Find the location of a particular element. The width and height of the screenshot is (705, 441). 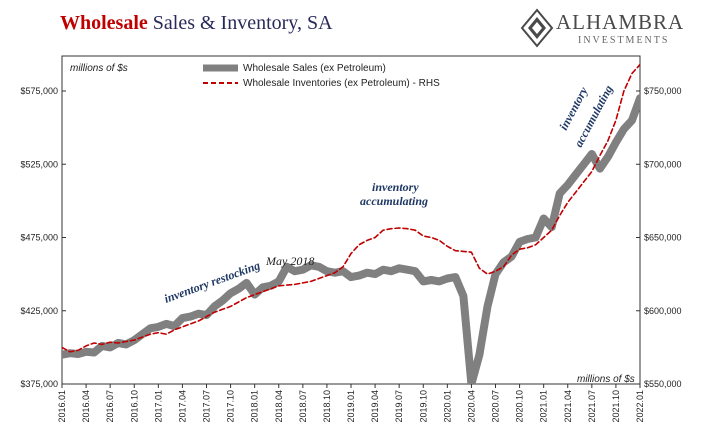

right-axis: $550,000 $600,000 $650,000 $700,000 $750,000 is located at coordinates (659, 237).